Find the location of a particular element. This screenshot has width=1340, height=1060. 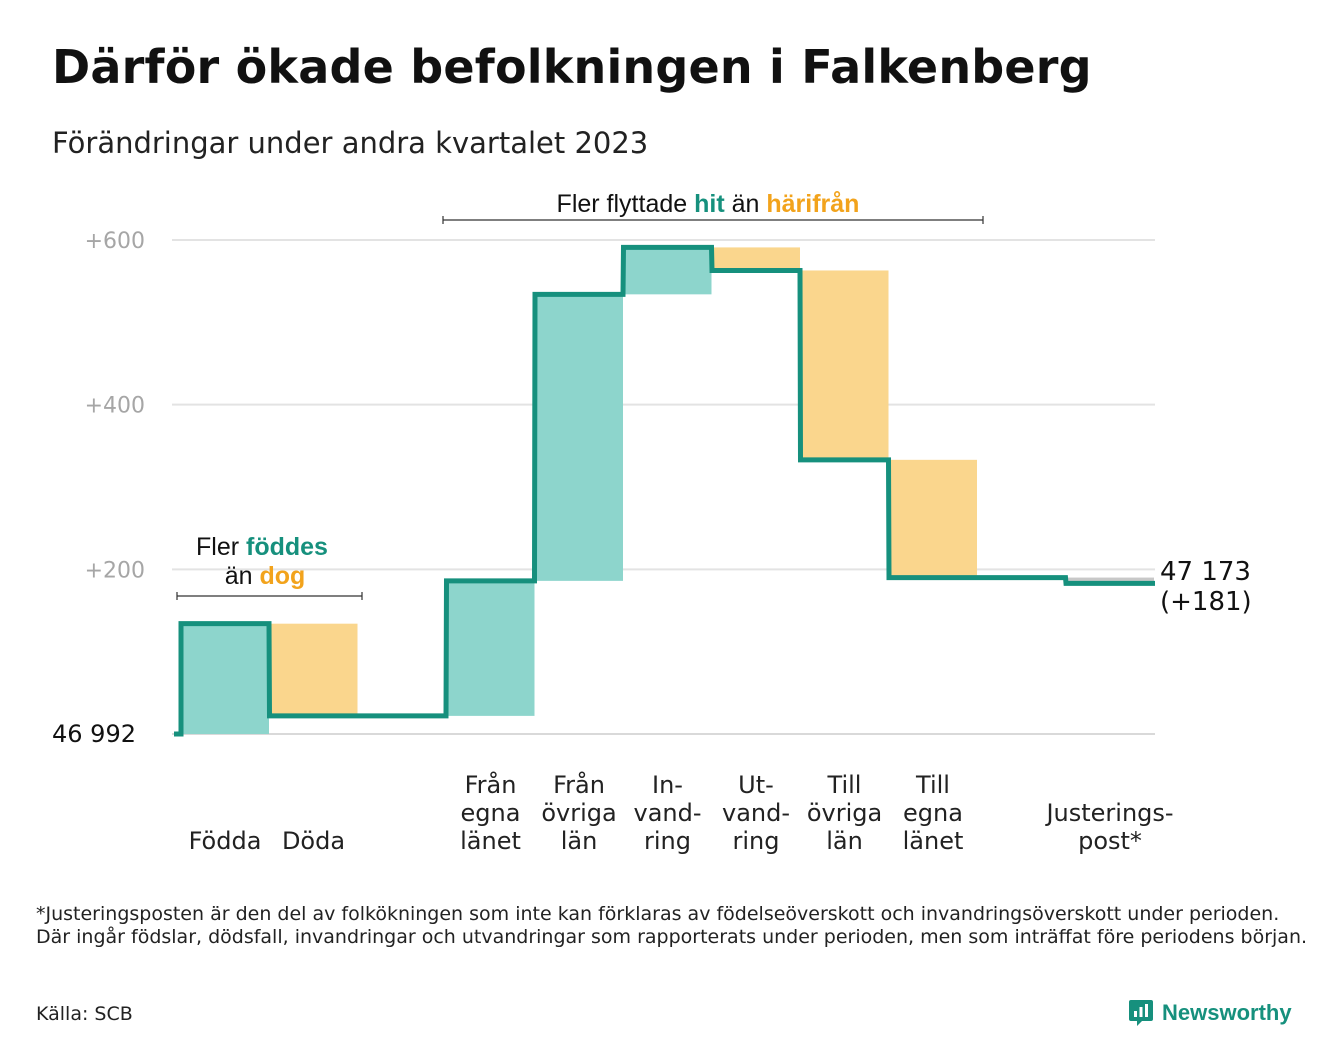

annotation-births-line1: Fler föddes is located at coordinates (262, 547).